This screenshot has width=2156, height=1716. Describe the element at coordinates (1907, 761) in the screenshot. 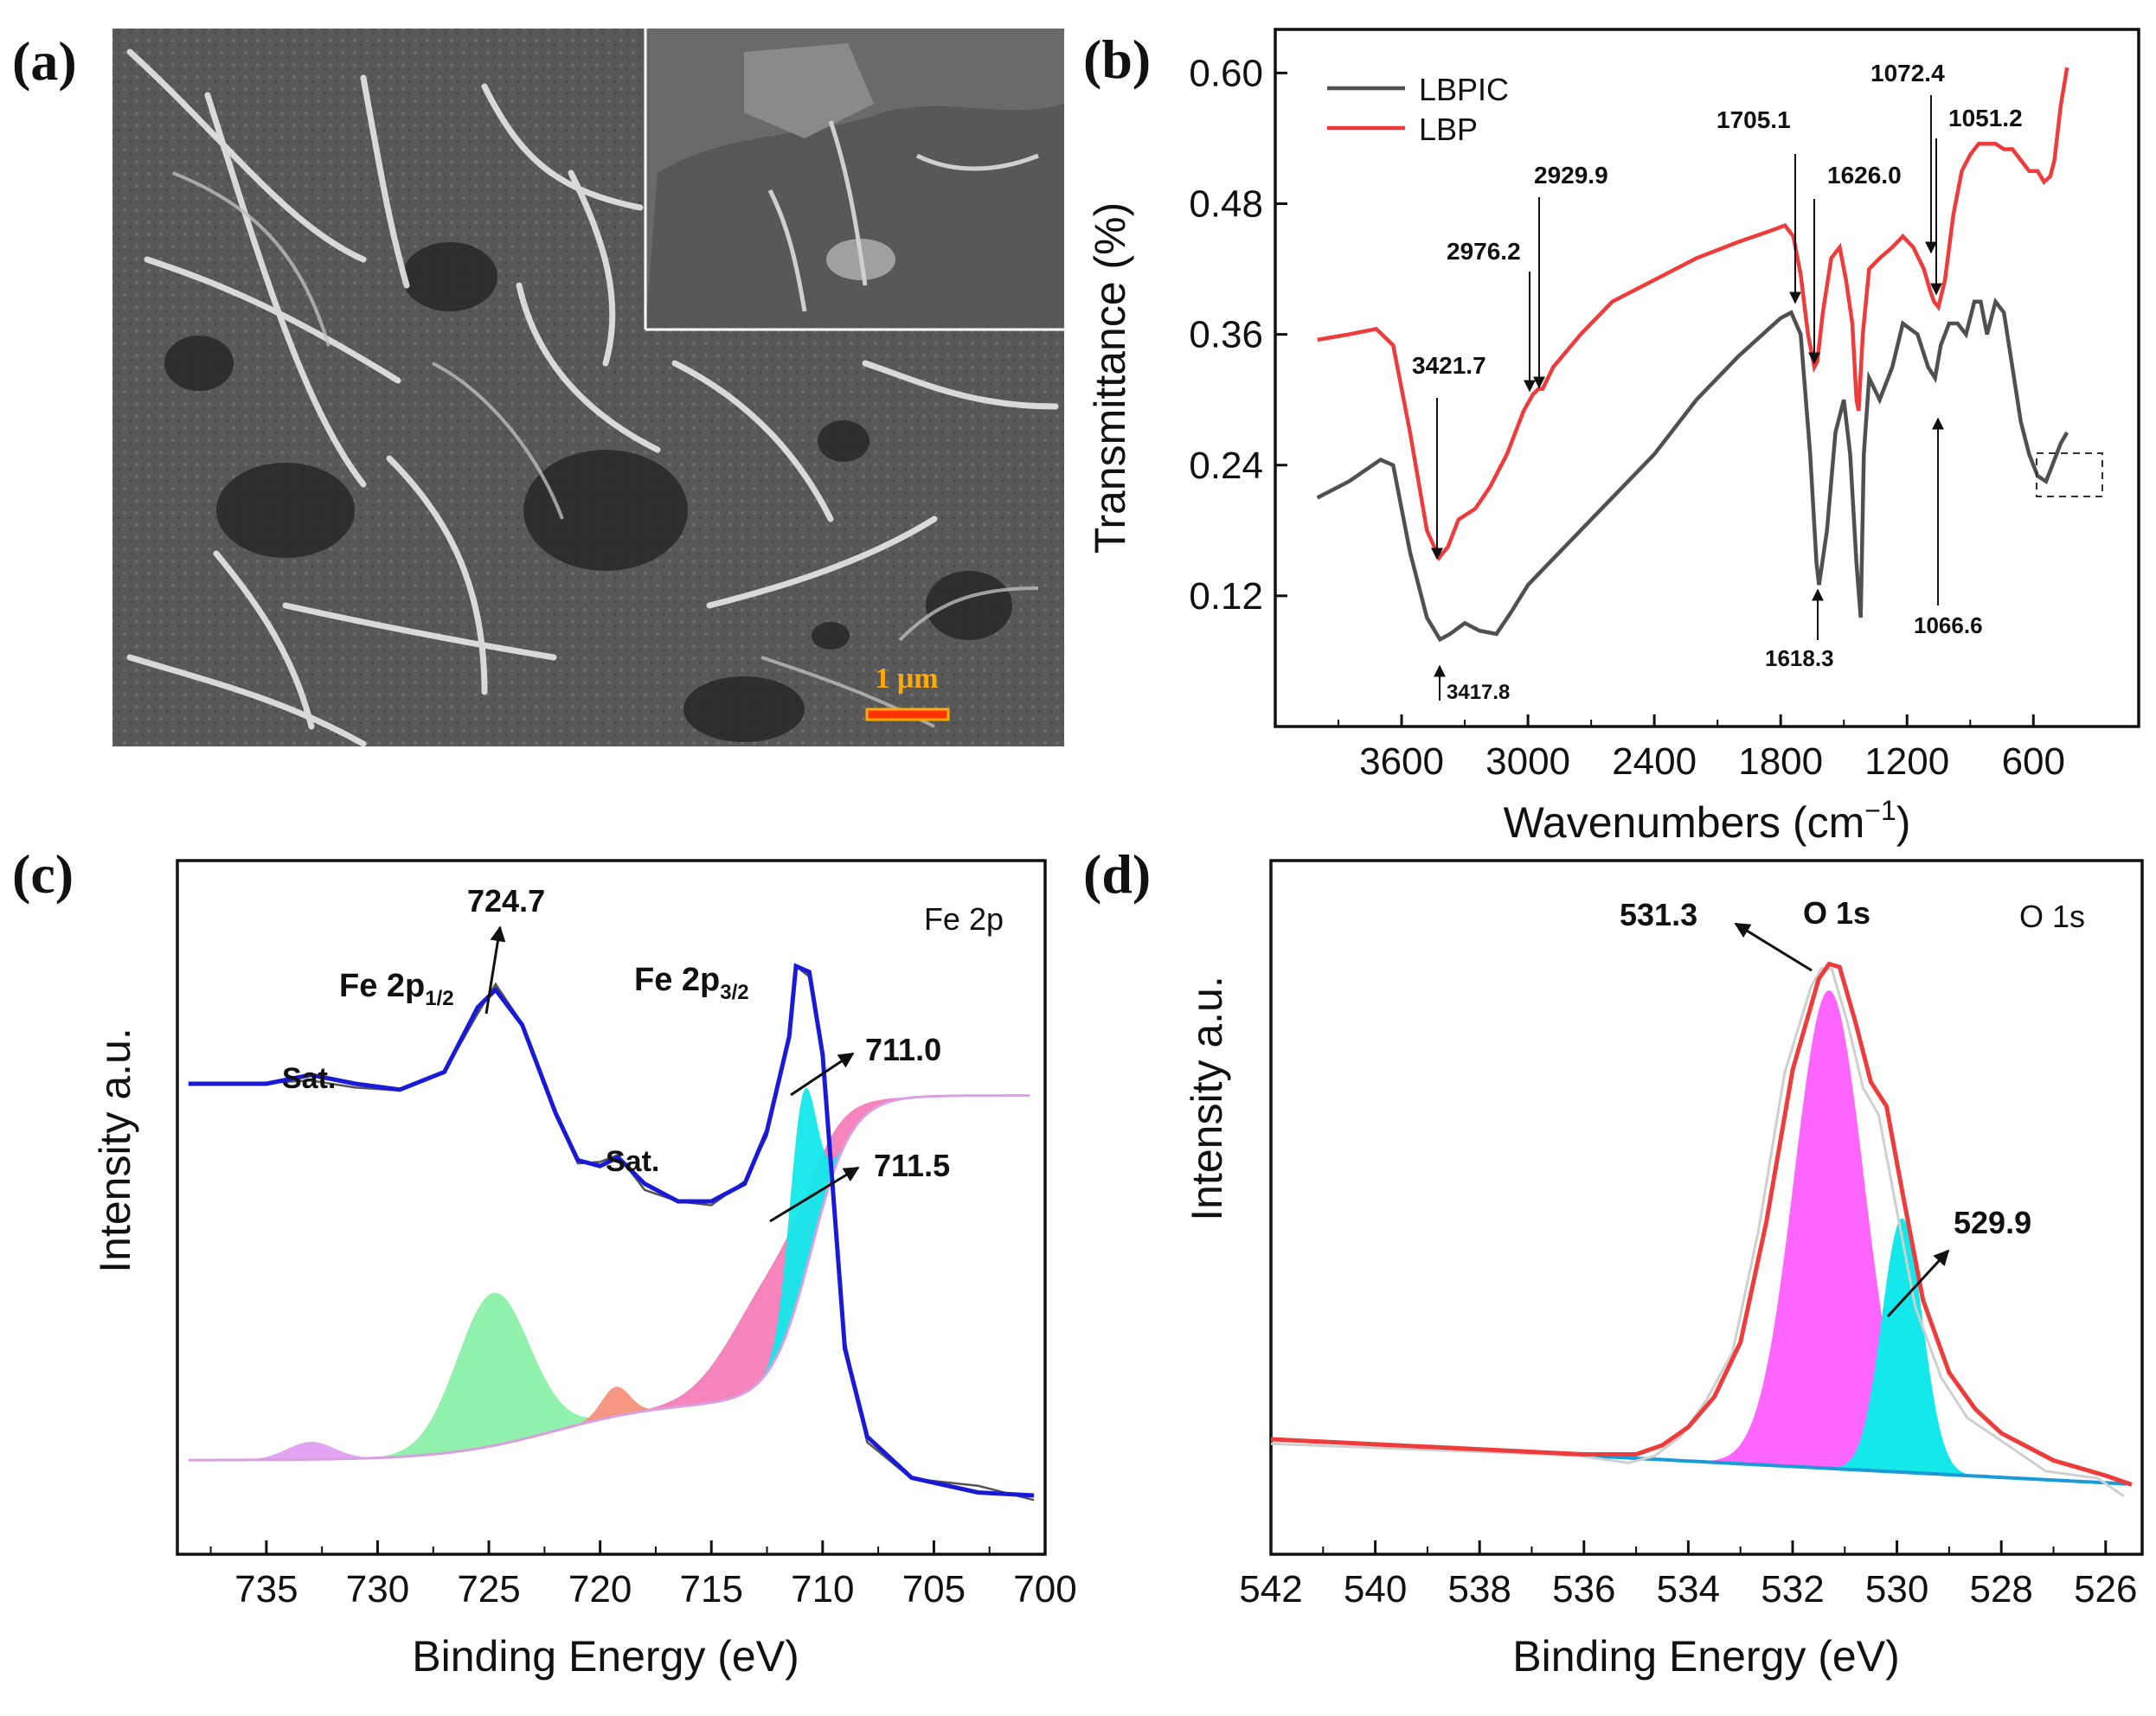

I see `x-tick-label-b: 1200` at that location.